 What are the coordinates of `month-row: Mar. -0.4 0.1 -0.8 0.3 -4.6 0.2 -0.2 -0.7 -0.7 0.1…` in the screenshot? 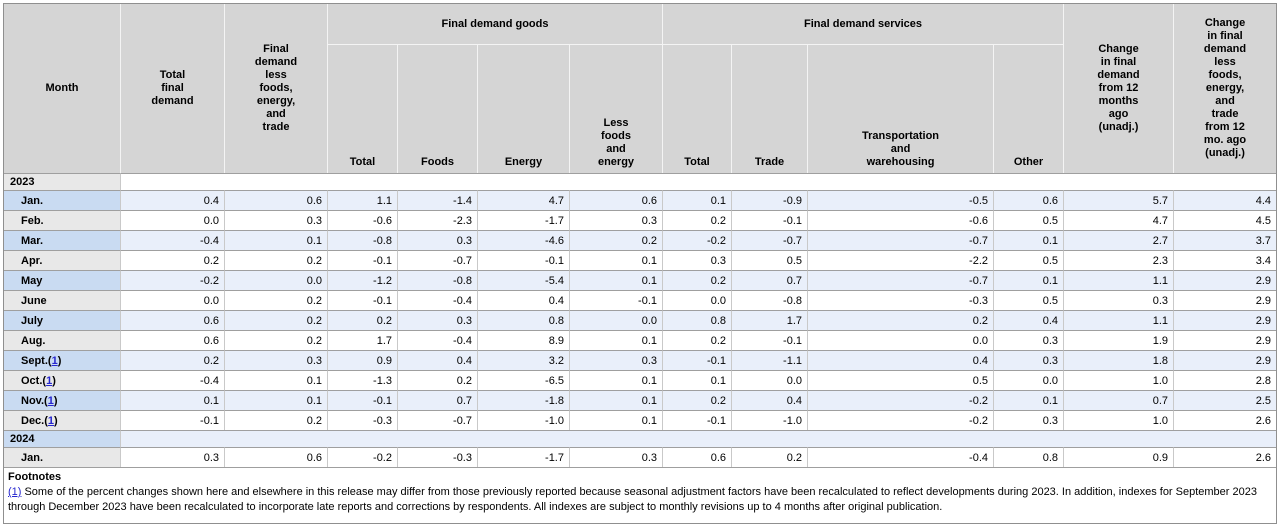 It's located at (640, 240).